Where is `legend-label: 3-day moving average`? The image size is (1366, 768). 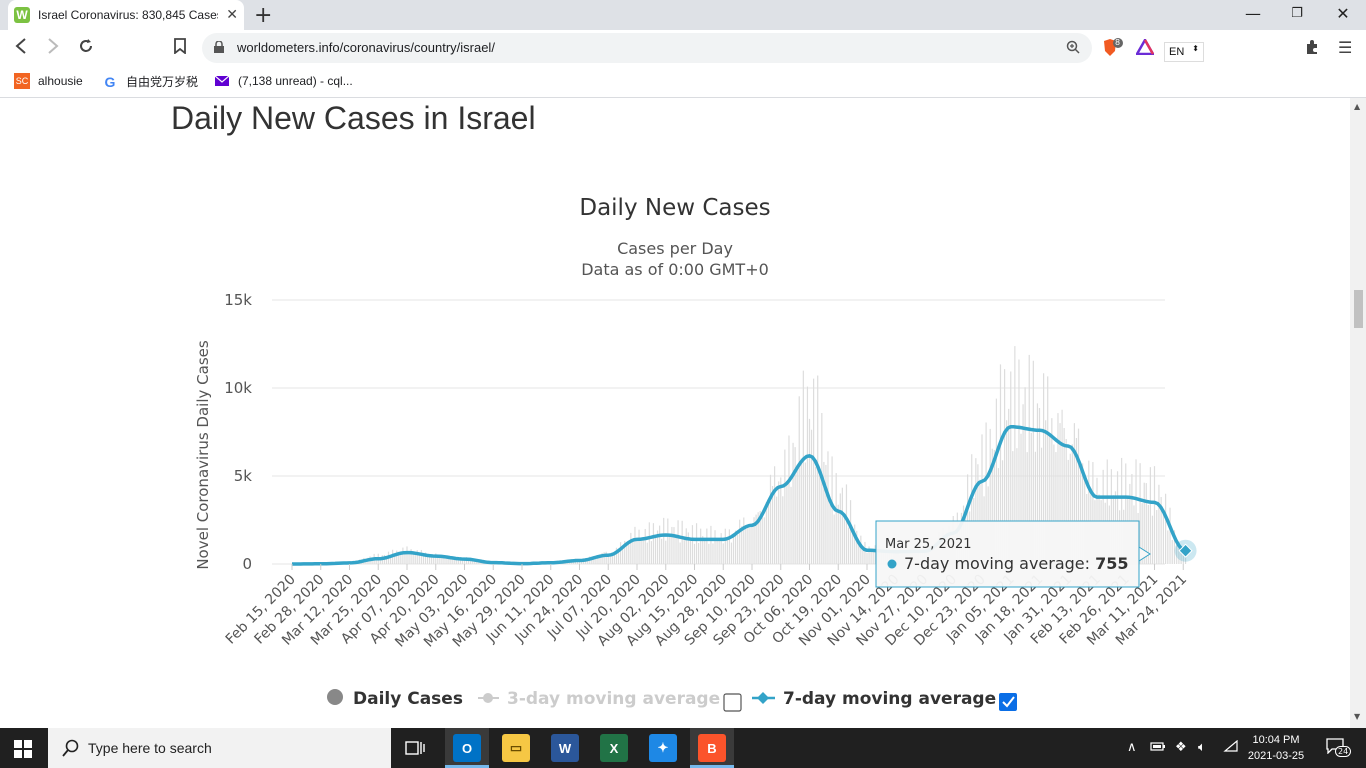
legend-label: 3-day moving average is located at coordinates (613, 699).